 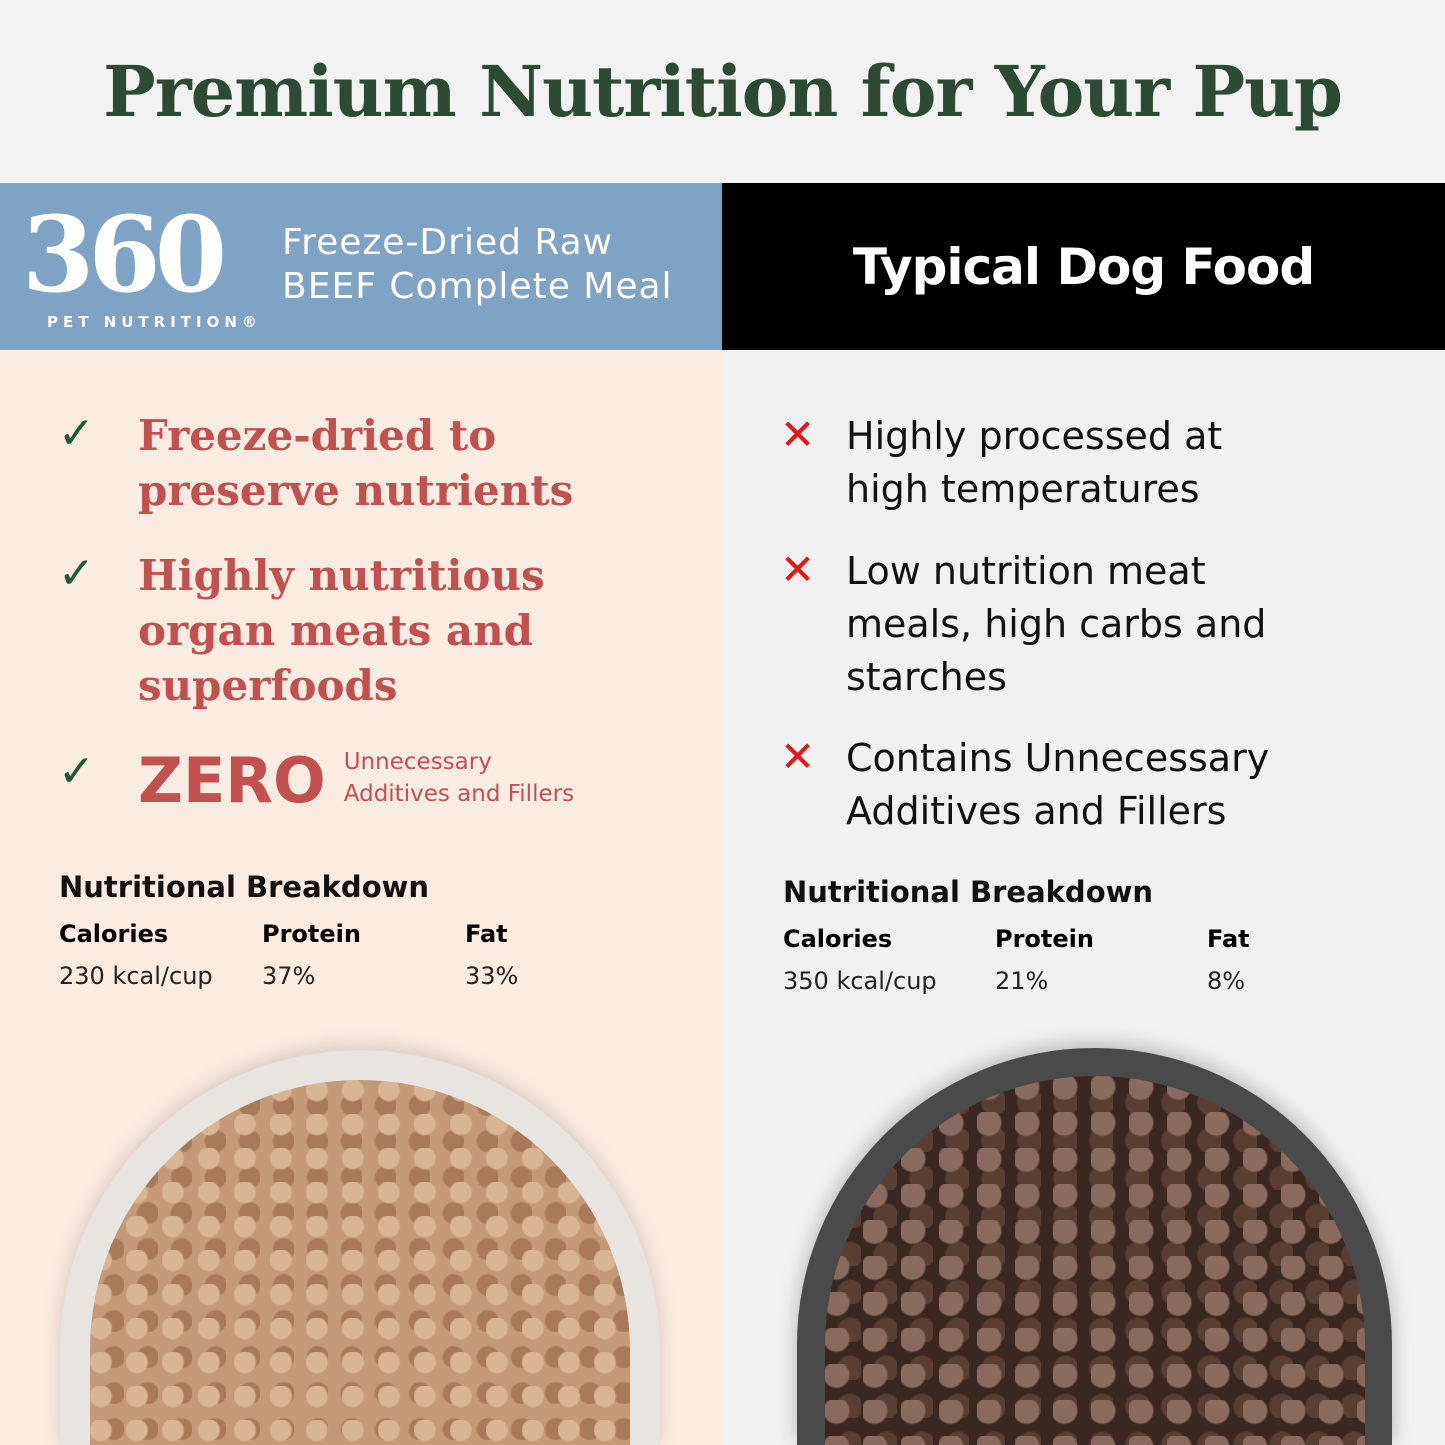 I want to click on competitor-point: ✕ Highly processed at high temperatures, so click(x=1001, y=463).